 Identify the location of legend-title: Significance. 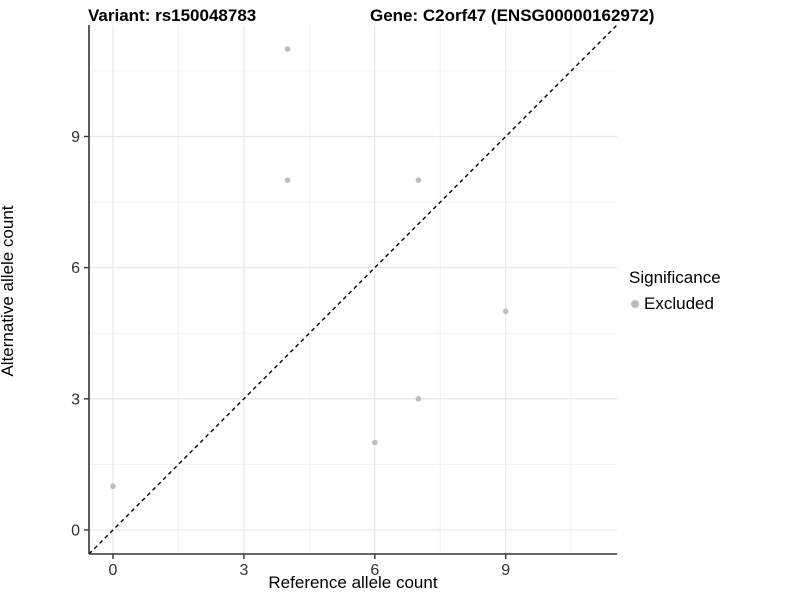
(675, 277).